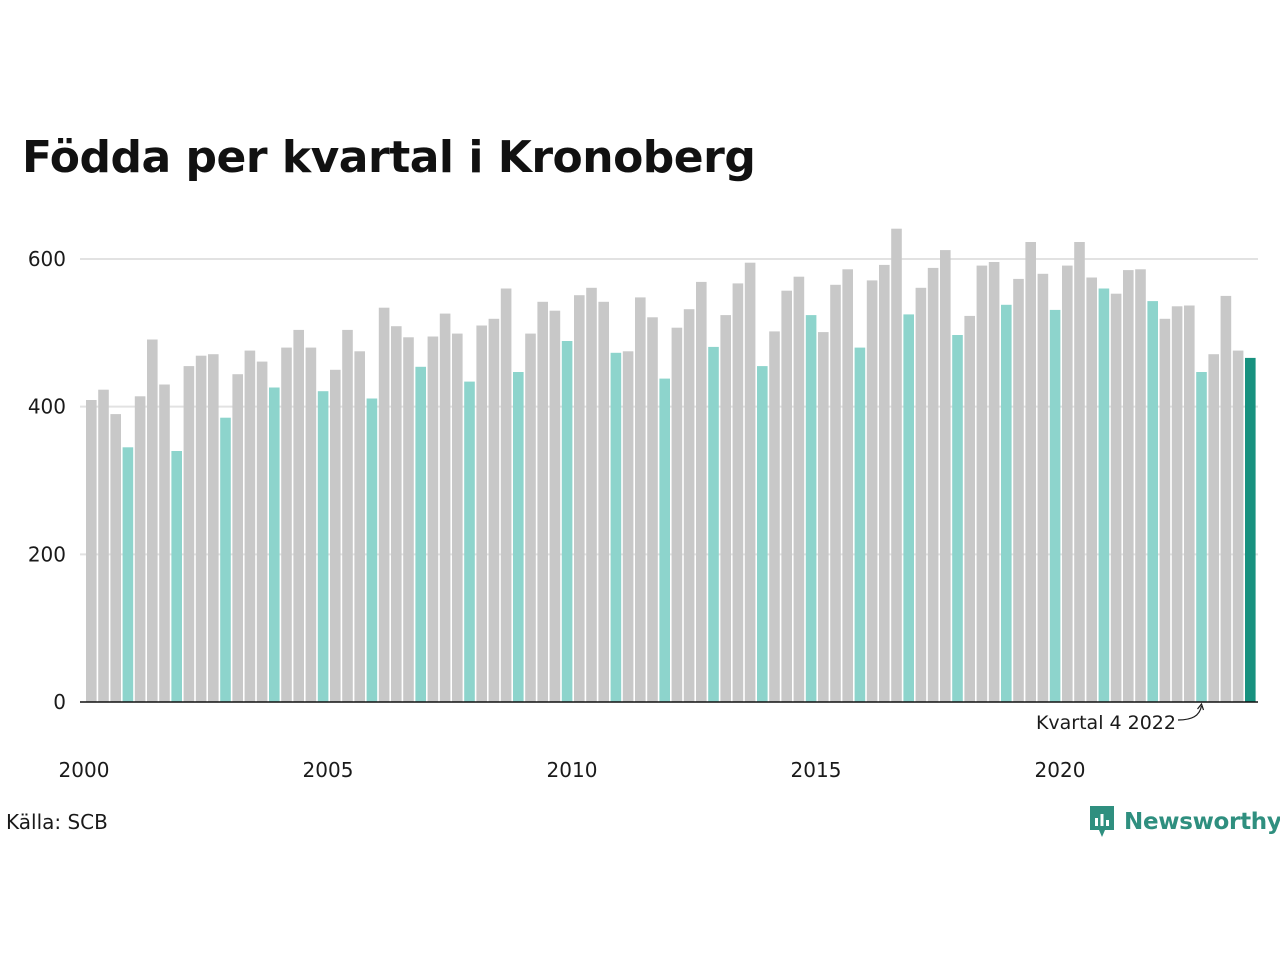 This screenshot has height=960, width=1280. What do you see at coordinates (47, 259) in the screenshot?
I see `y-tick-label: 600` at bounding box center [47, 259].